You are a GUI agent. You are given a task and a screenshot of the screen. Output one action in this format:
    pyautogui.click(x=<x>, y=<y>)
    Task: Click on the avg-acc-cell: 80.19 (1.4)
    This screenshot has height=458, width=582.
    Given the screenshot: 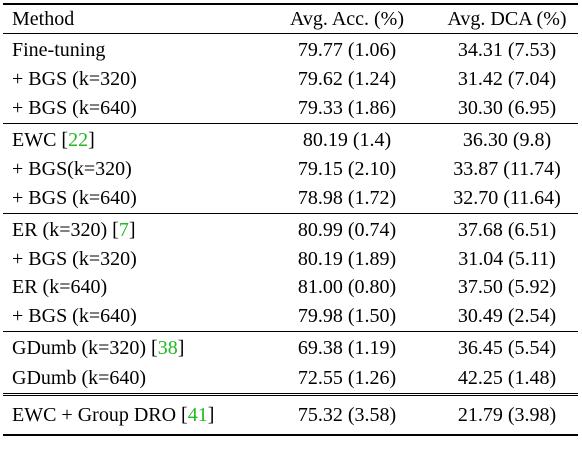 What is the action you would take?
    pyautogui.click(x=345, y=139)
    